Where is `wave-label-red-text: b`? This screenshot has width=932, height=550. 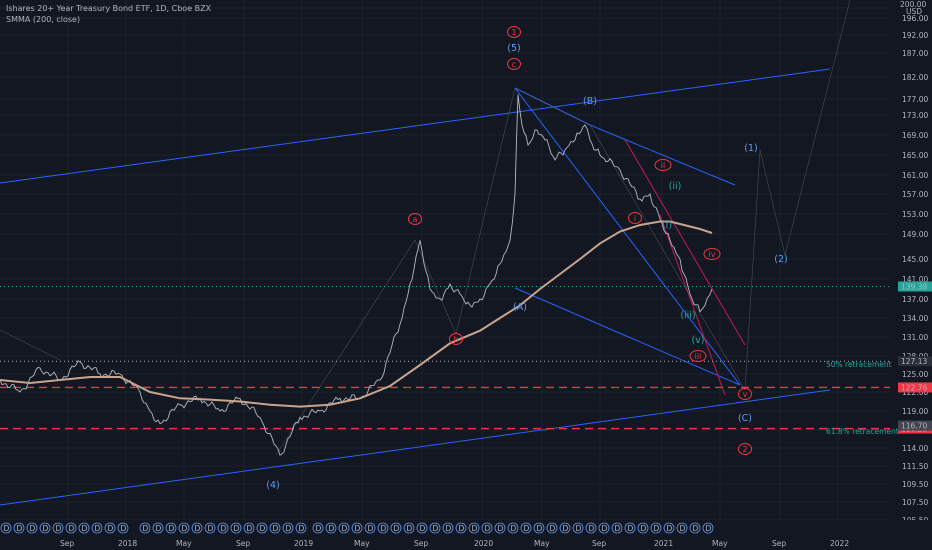 wave-label-red-text: b is located at coordinates (455, 339).